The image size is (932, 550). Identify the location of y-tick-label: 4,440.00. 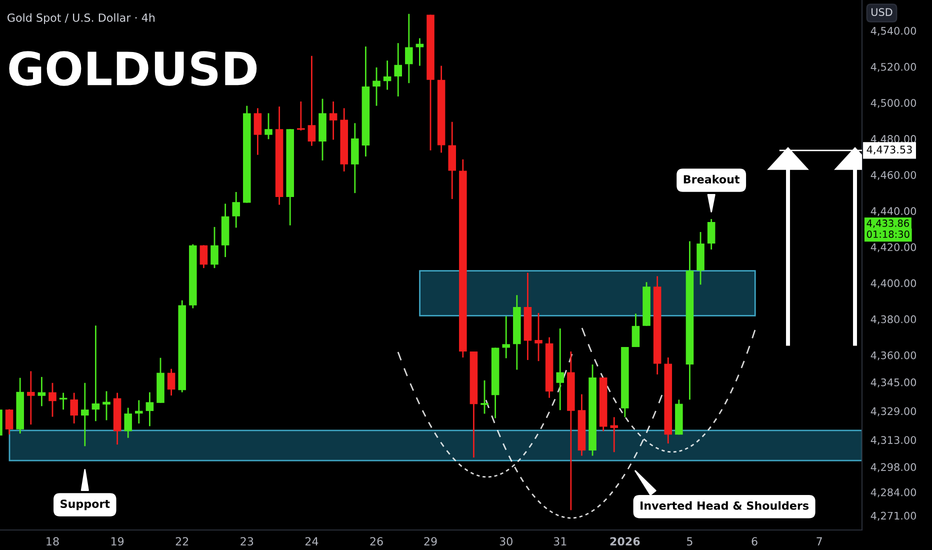
(893, 211).